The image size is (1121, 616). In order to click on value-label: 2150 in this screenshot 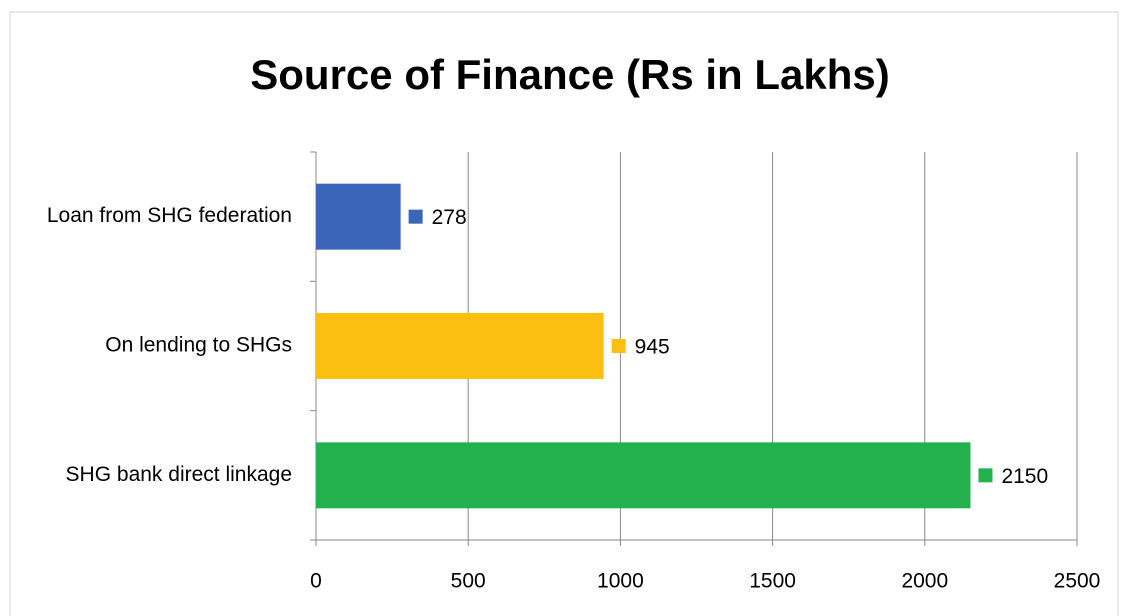, I will do `click(1024, 476)`.